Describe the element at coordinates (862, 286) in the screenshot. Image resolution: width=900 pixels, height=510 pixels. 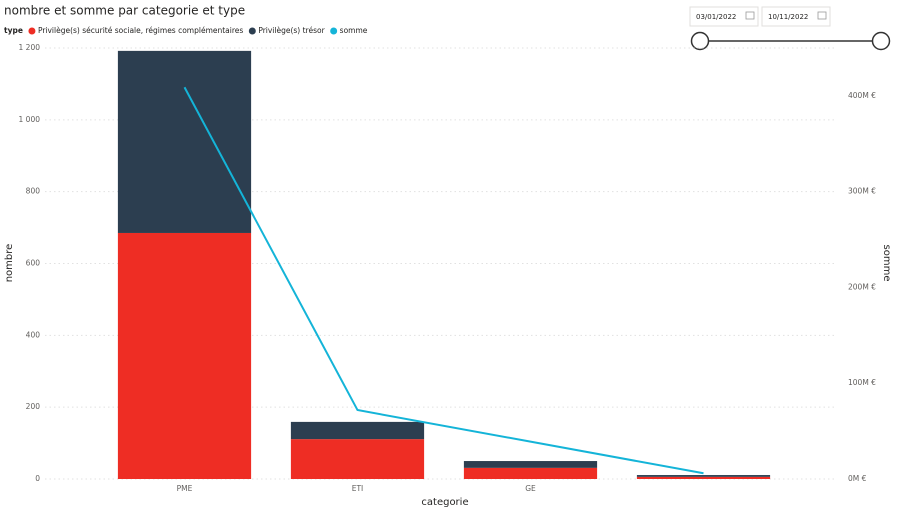
I see `y2-tick-label: 200M €` at that location.